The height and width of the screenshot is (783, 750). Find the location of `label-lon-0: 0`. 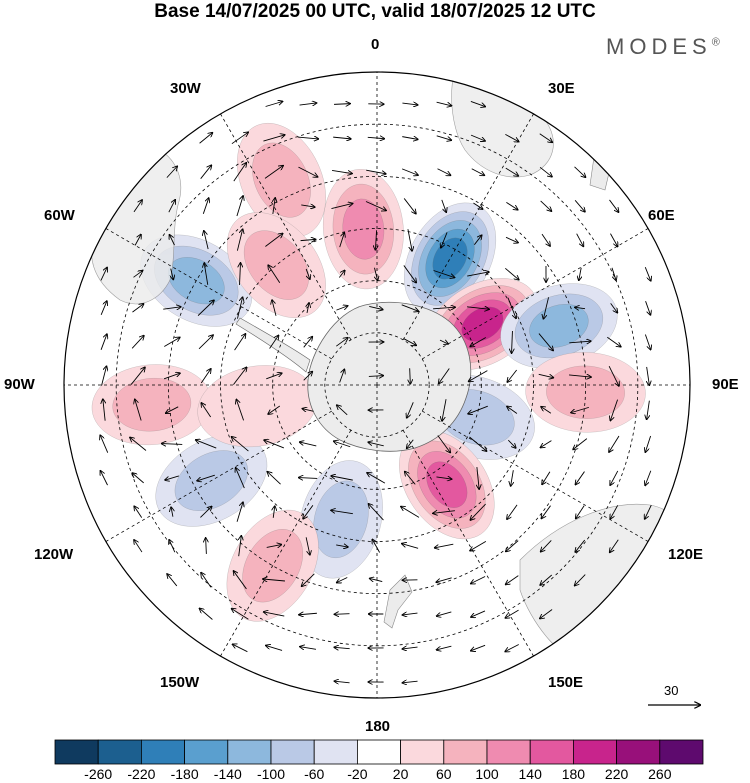

label-lon-0: 0 is located at coordinates (375, 44).